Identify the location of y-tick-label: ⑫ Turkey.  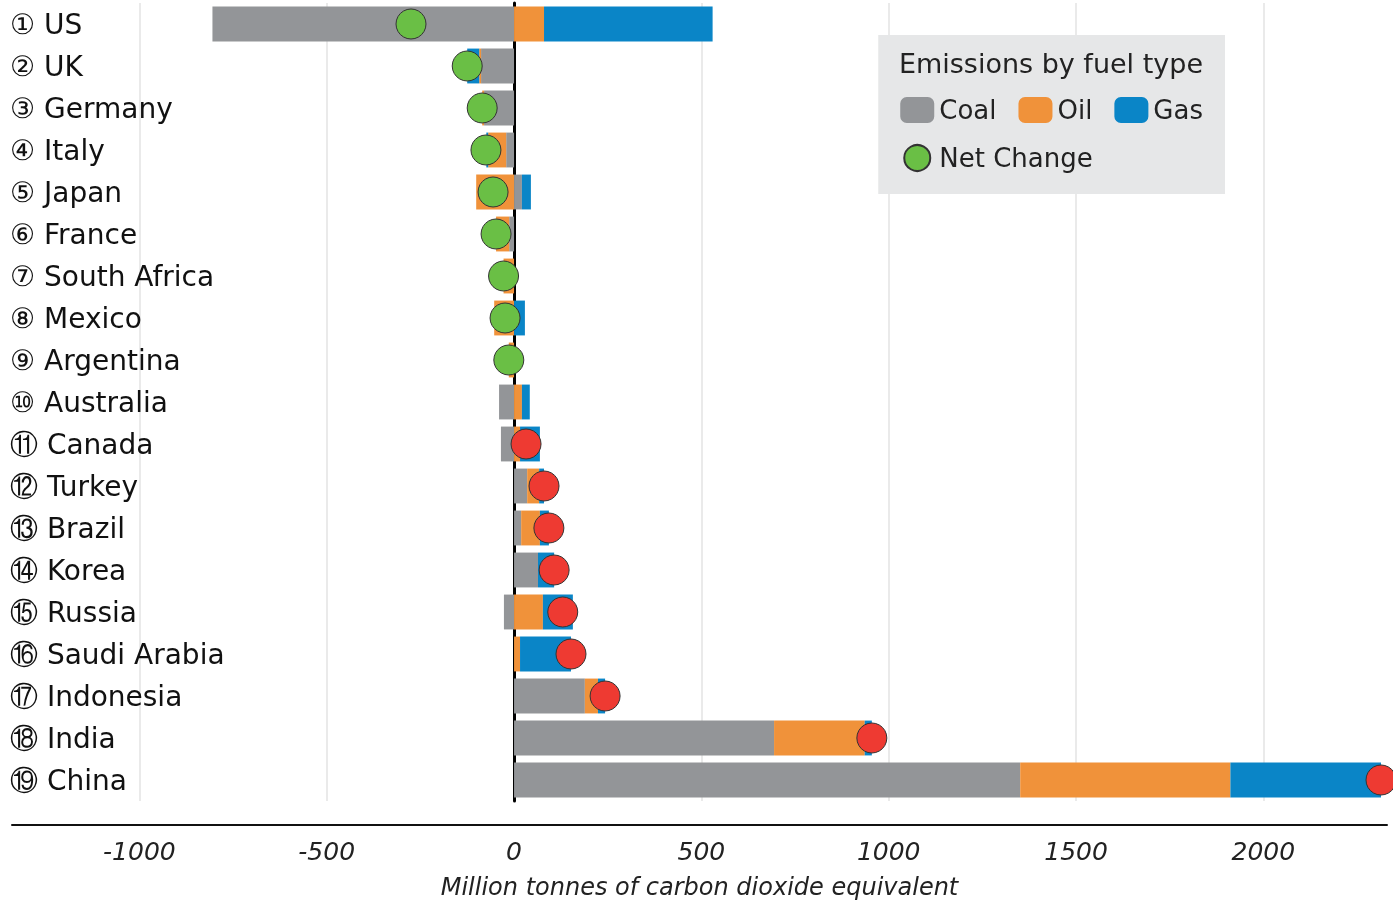
(74, 486).